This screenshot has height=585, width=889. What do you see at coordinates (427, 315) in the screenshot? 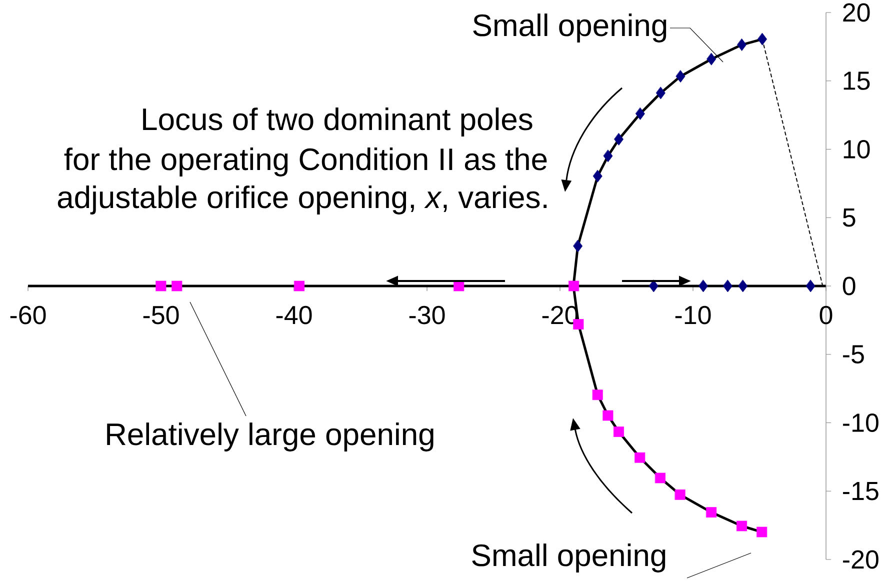
I see `x-tick-label: -30` at bounding box center [427, 315].